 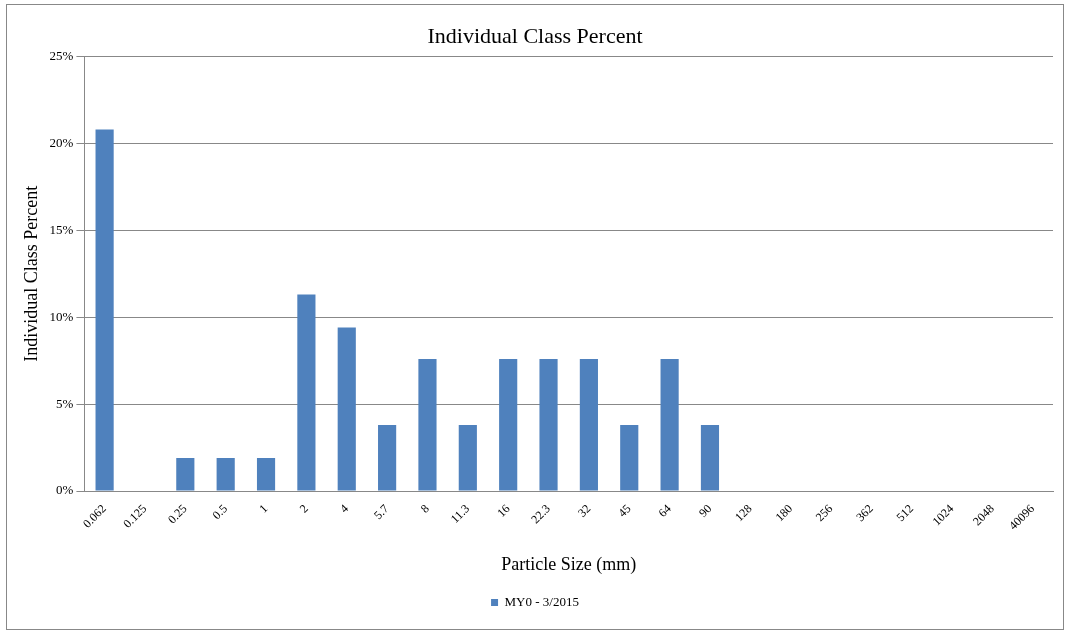 What do you see at coordinates (61, 316) in the screenshot?
I see `y-tick-label: 10%` at bounding box center [61, 316].